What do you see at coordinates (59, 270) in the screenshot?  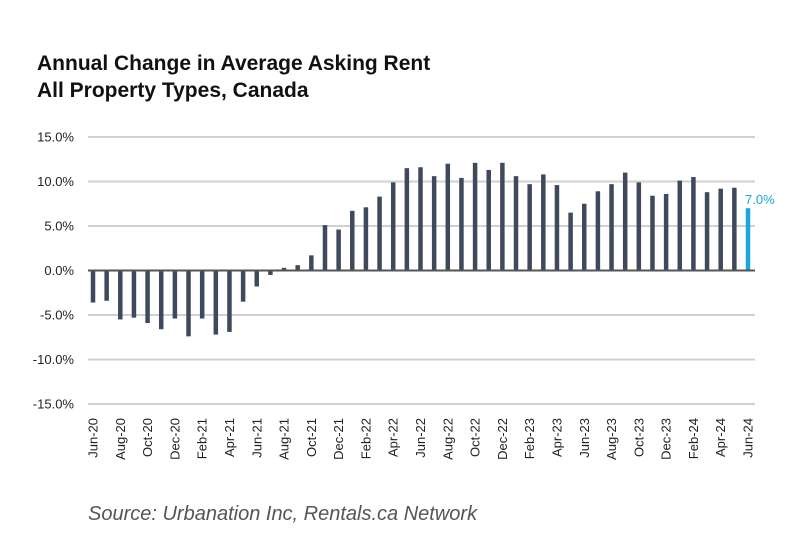 I see `y-tick-label: 0.0%` at bounding box center [59, 270].